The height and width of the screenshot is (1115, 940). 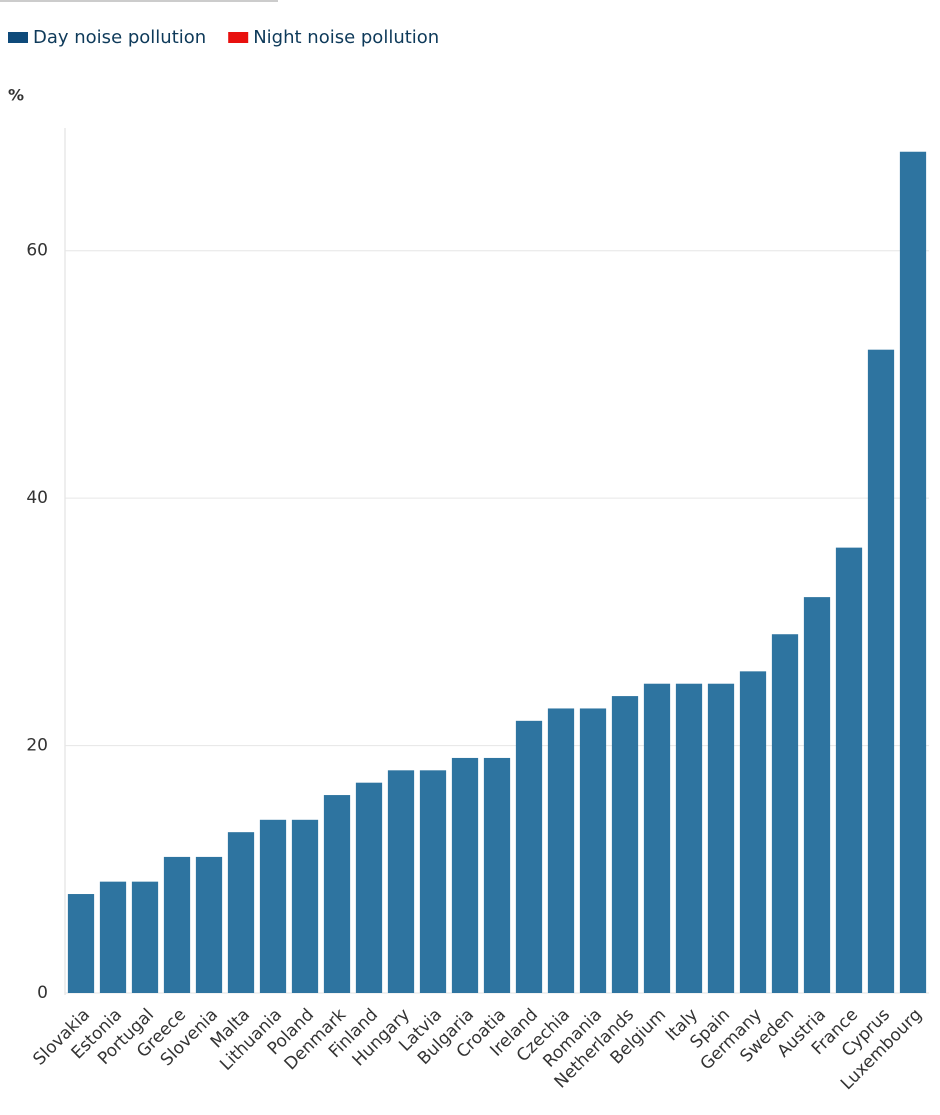 What do you see at coordinates (42, 993) in the screenshot?
I see `y-tick-label: 0` at bounding box center [42, 993].